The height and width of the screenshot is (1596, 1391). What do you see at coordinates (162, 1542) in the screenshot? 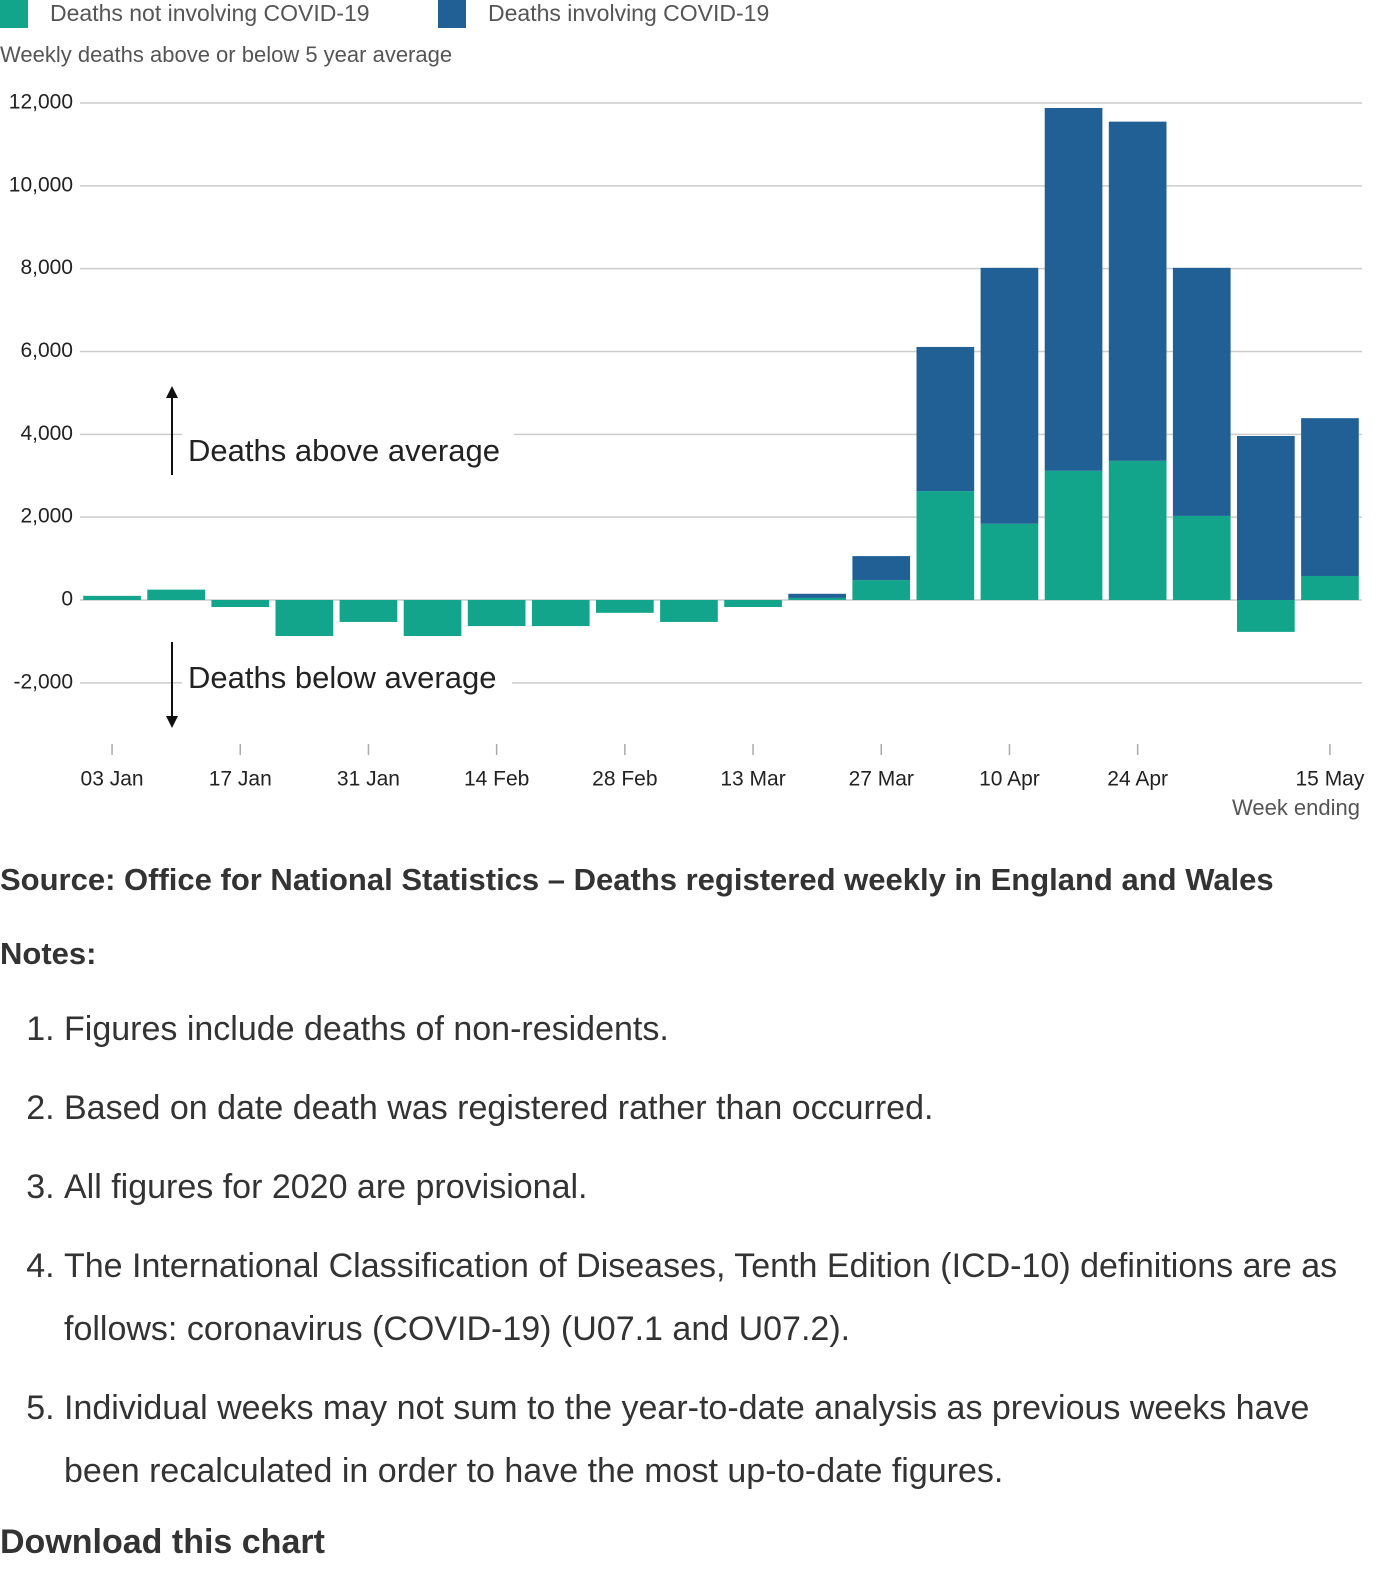
I see `footer-heading: Download this chart` at bounding box center [162, 1542].